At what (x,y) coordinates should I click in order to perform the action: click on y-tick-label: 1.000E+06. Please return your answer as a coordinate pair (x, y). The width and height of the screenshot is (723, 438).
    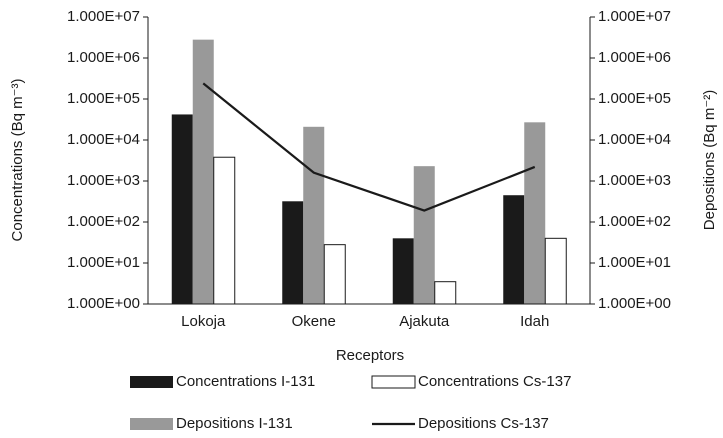
    Looking at the image, I should click on (103, 57).